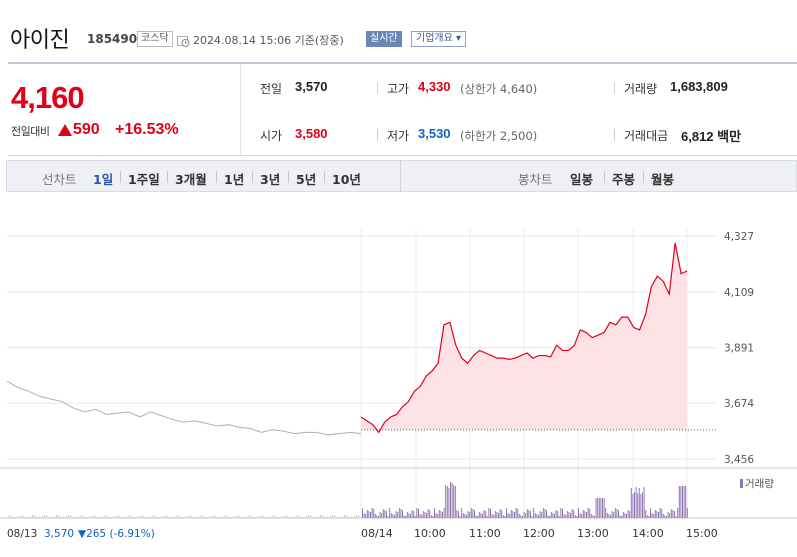 The height and width of the screenshot is (557, 797). Describe the element at coordinates (270, 179) in the screenshot. I see `period-3y: 3년` at that location.